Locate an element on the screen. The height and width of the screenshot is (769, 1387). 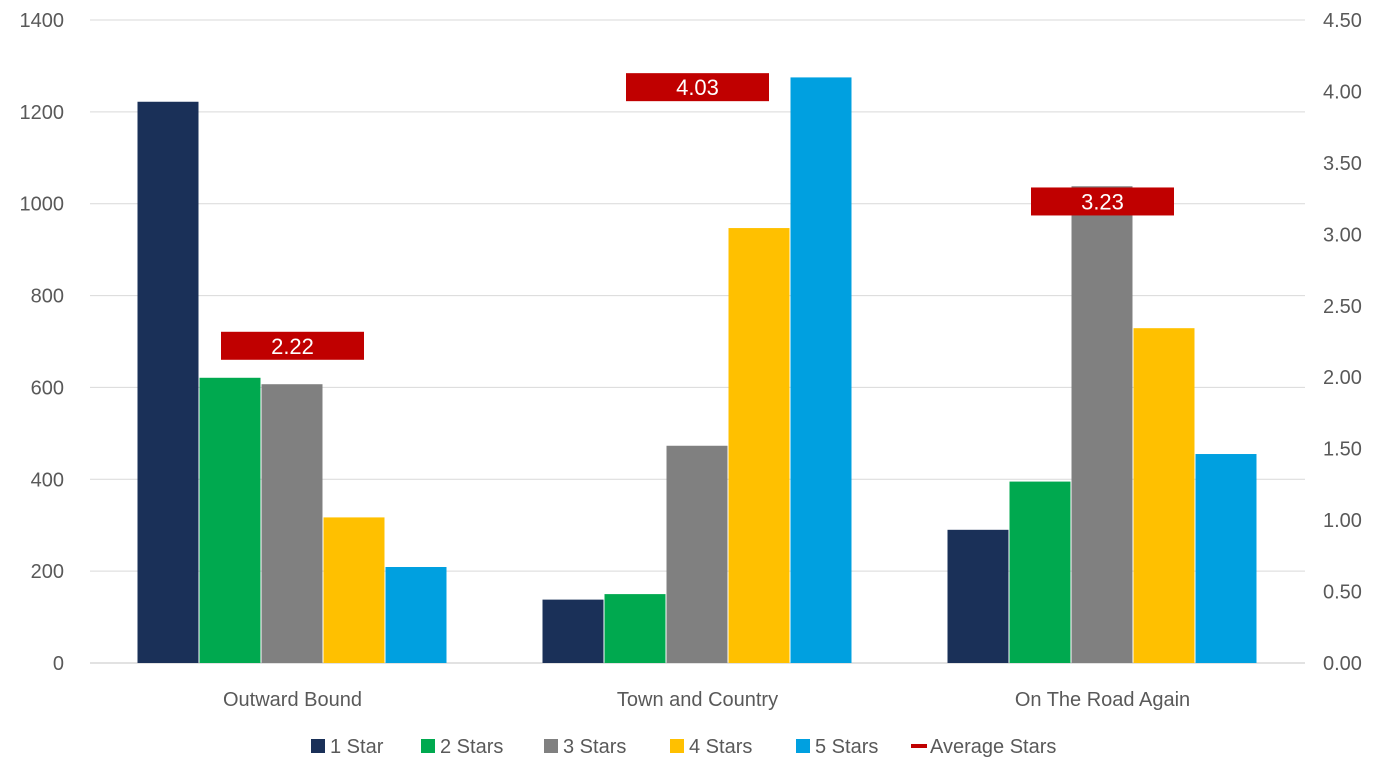
y-tick-label-left: 200 is located at coordinates (47, 572).